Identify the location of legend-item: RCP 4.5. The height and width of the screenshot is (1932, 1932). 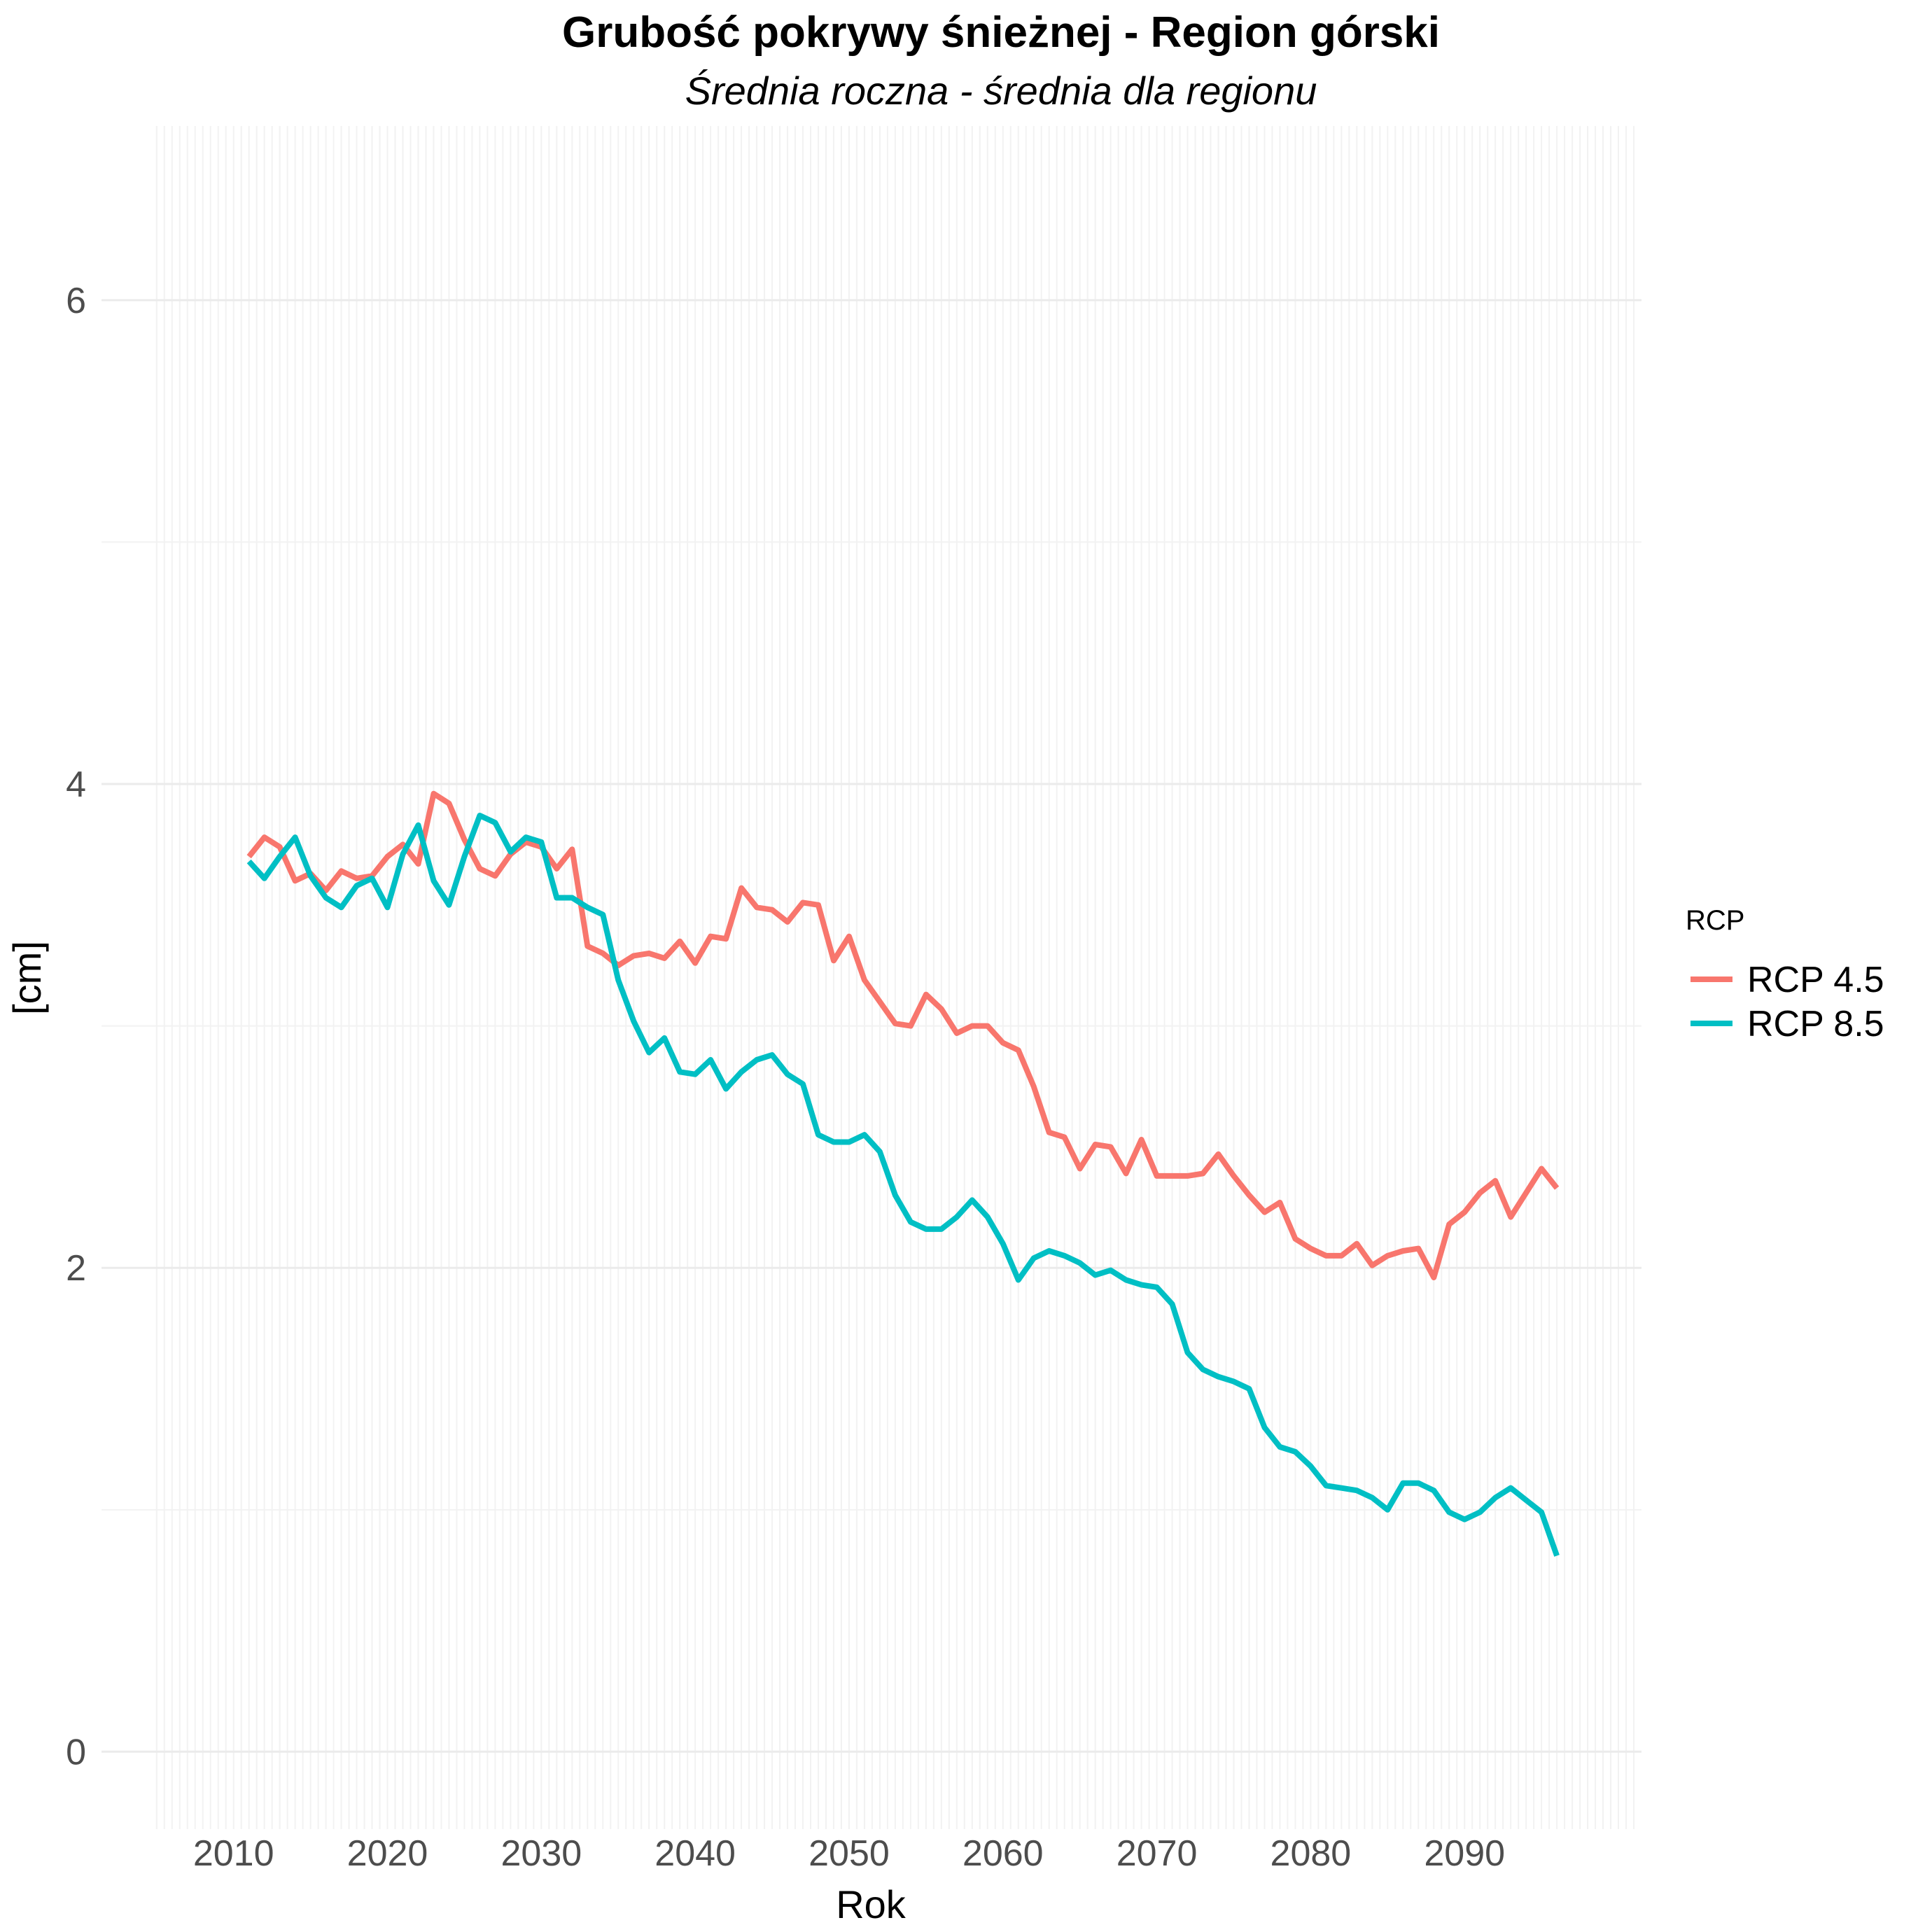
(1787, 980).